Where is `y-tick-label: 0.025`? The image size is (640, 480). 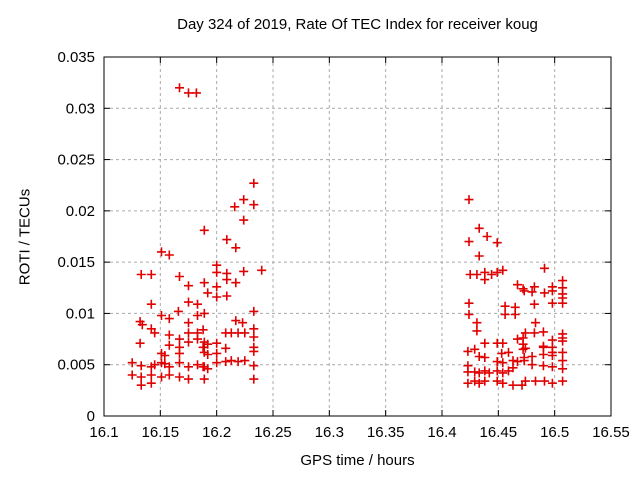
y-tick-label: 0.025 is located at coordinates (76, 160).